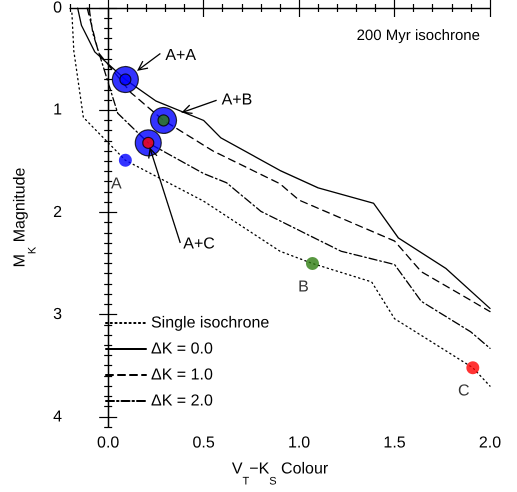 The height and width of the screenshot is (492, 517). I want to click on y-axis-title: MK Magnitude, so click(25, 217).